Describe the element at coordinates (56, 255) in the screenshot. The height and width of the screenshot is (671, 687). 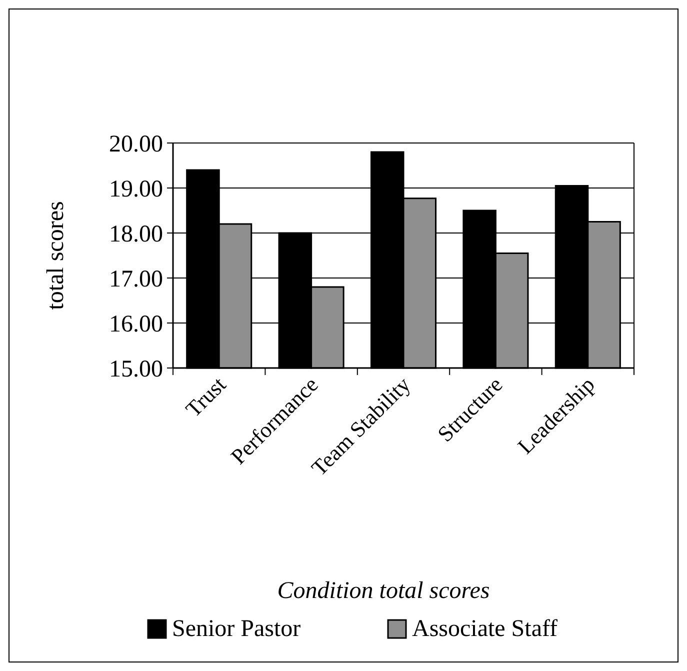
I see `y-axis-title: total scores` at that location.